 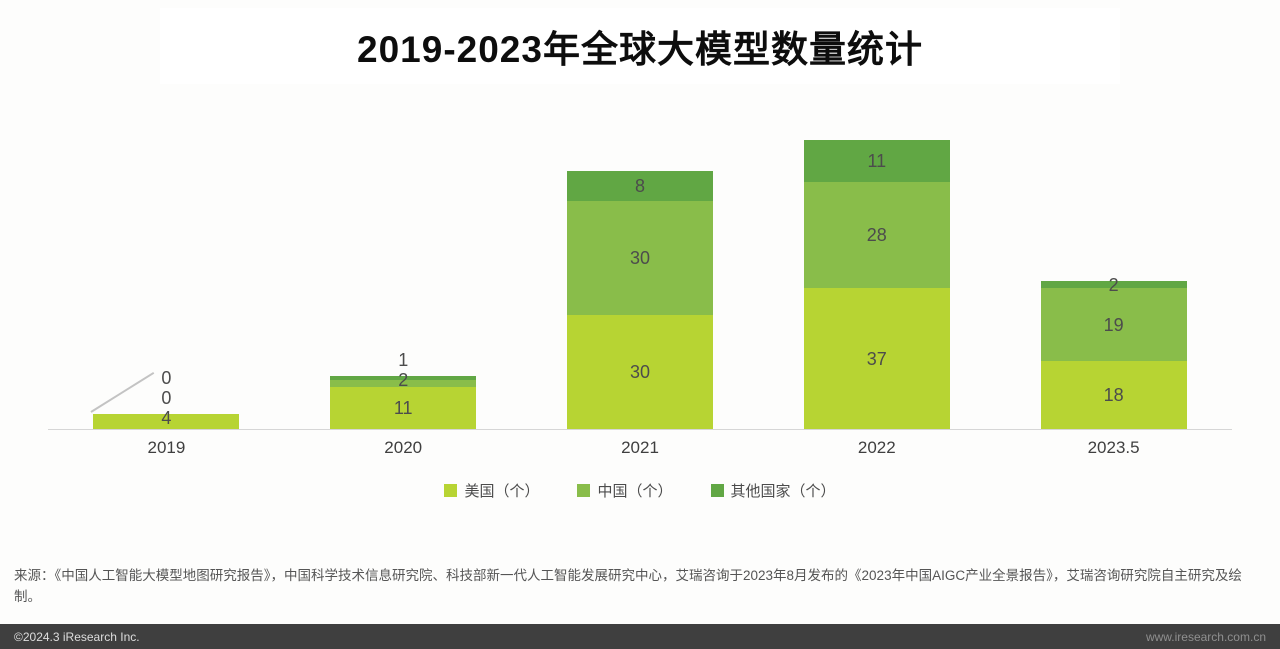 I want to click on legend-item: 其他国家（个）, so click(x=773, y=490).